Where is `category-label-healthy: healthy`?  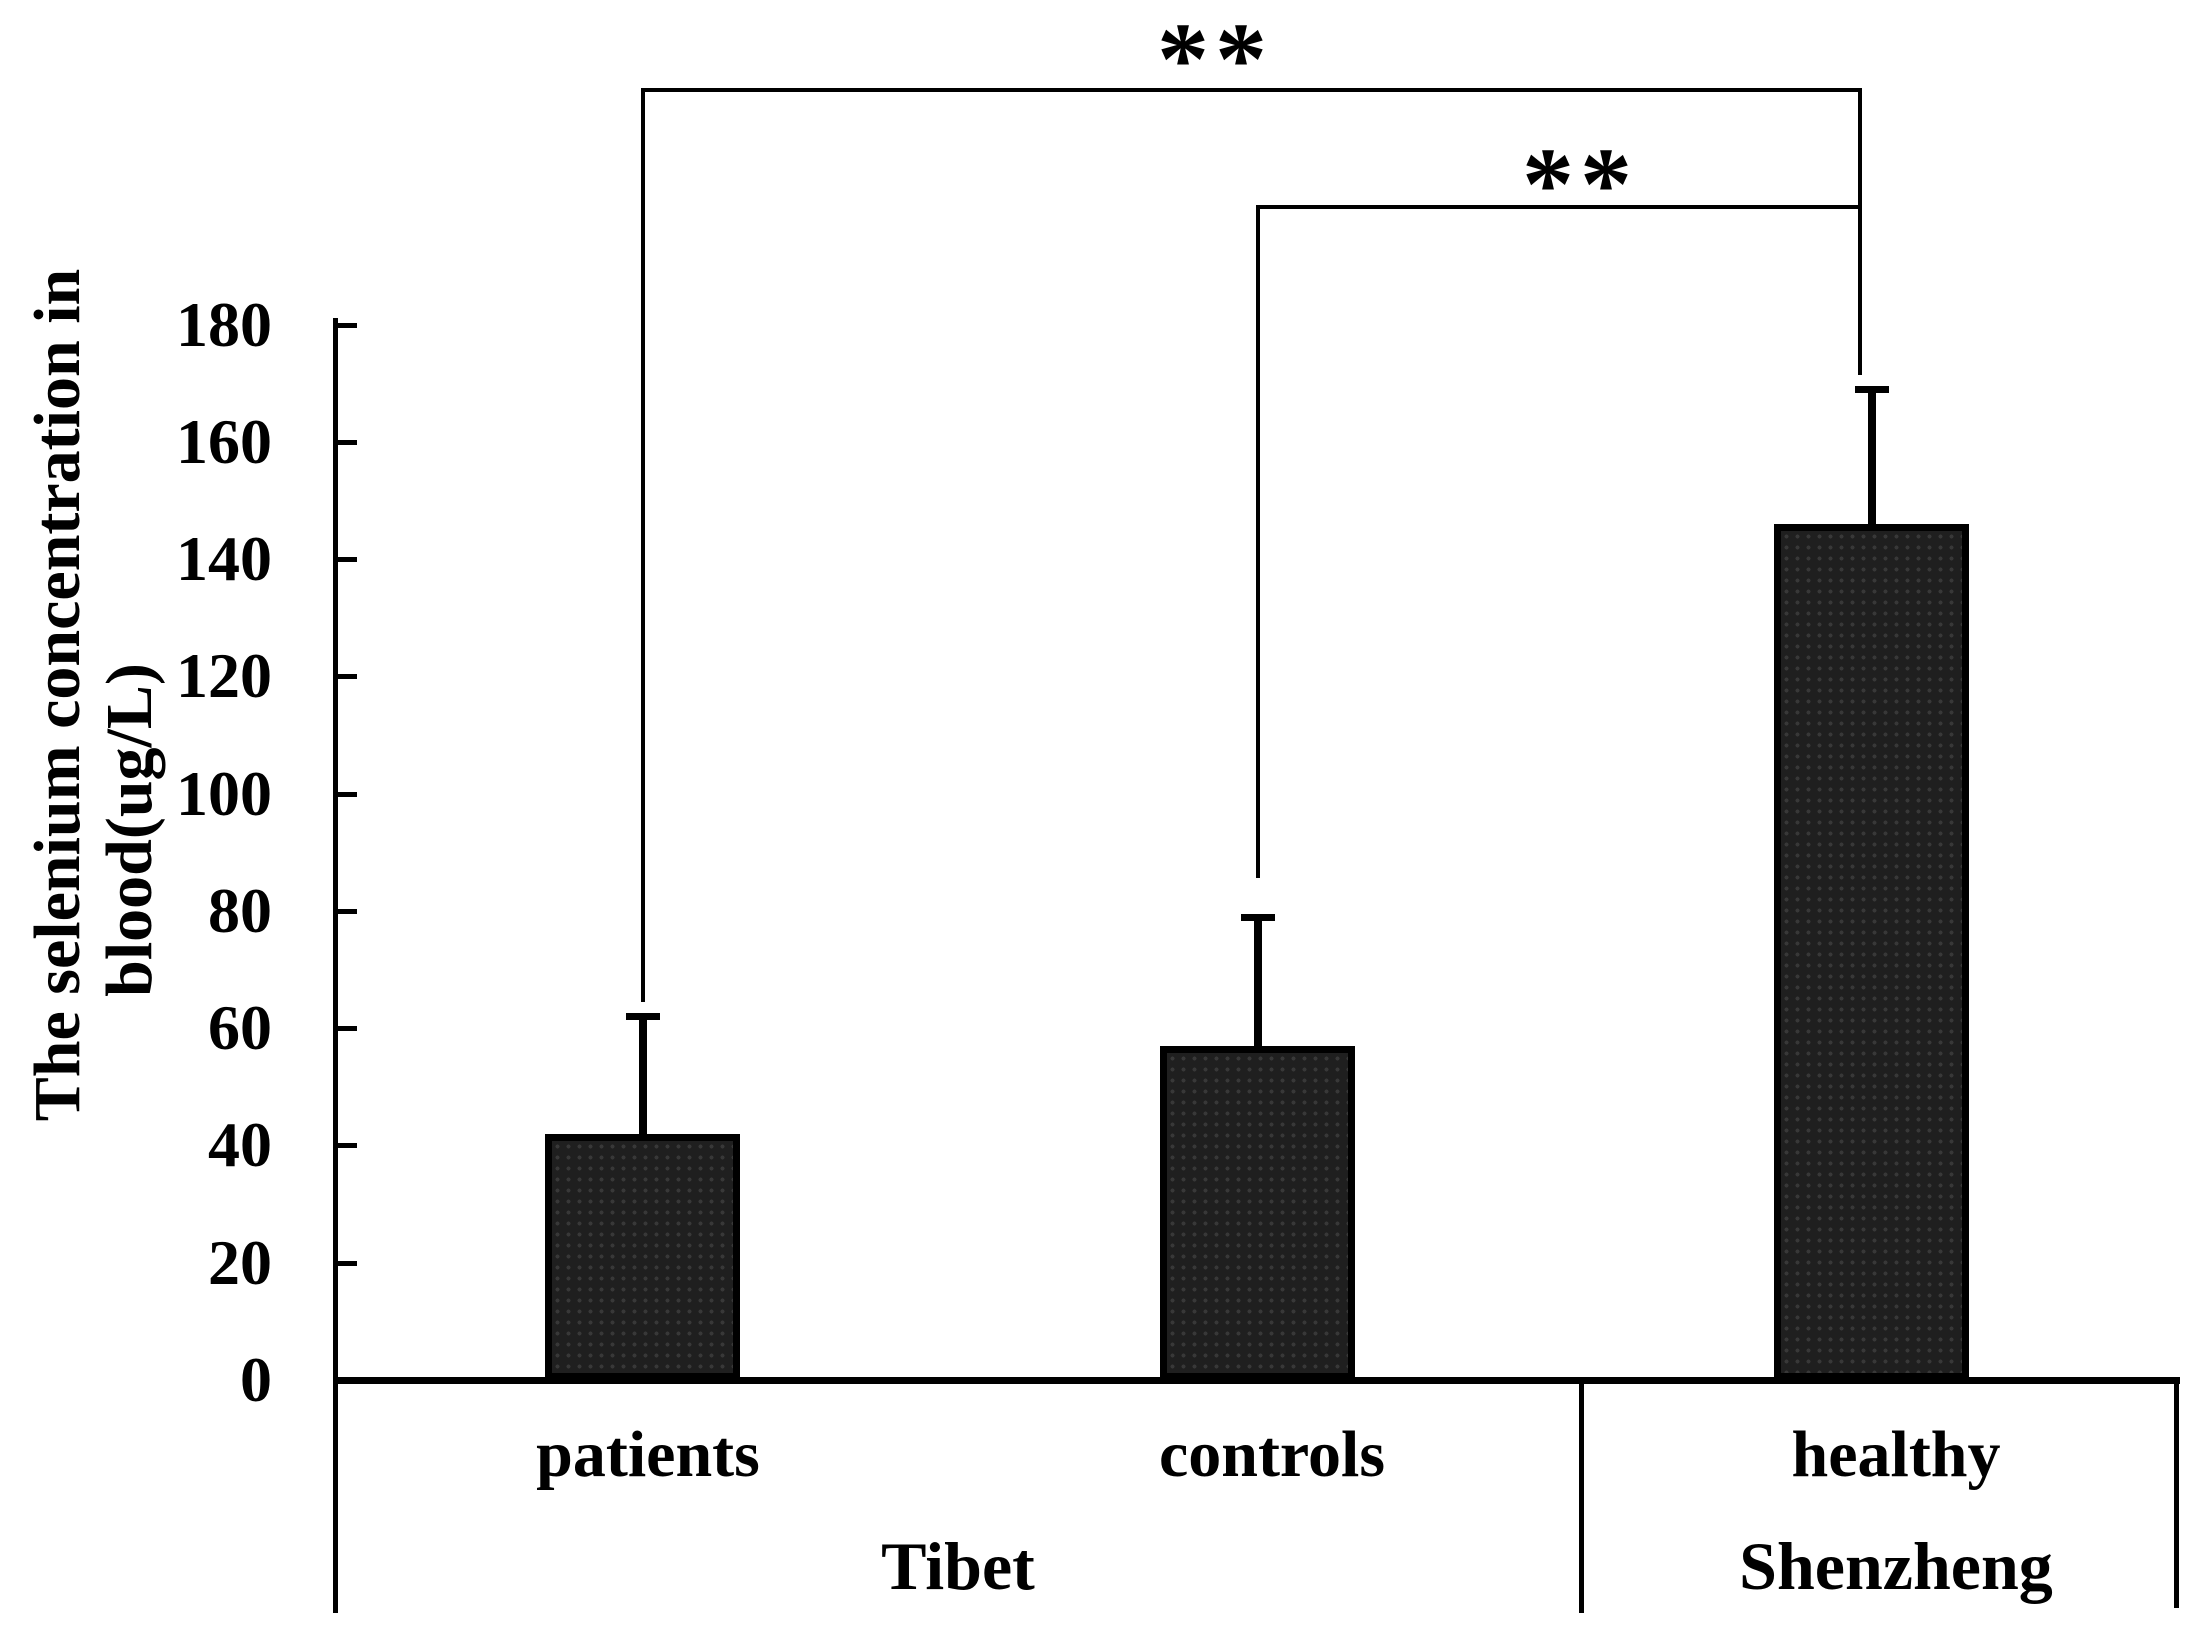
category-label-healthy: healthy is located at coordinates (1896, 1454).